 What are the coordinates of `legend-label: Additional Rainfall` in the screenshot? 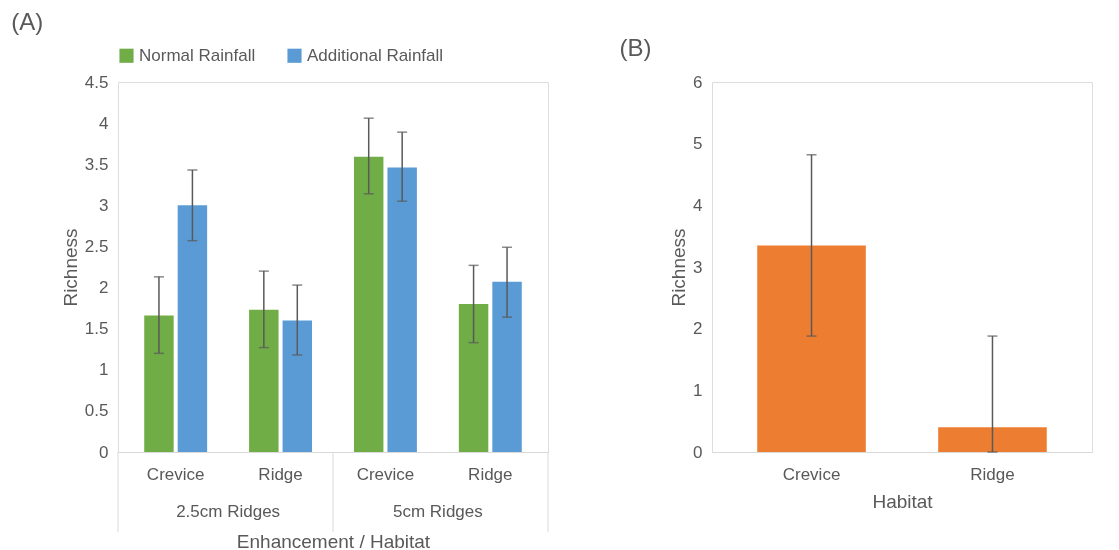 It's located at (375, 55).